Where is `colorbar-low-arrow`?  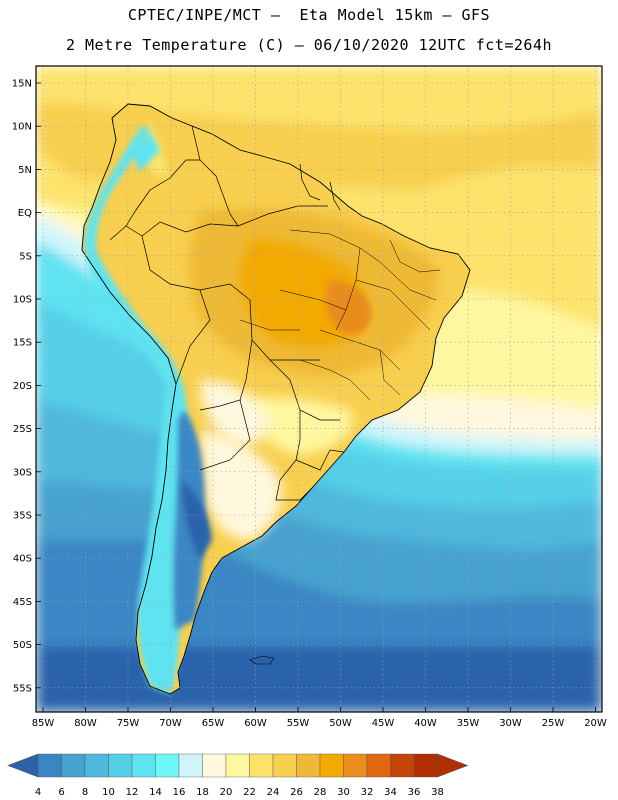 colorbar-low-arrow is located at coordinates (23, 765).